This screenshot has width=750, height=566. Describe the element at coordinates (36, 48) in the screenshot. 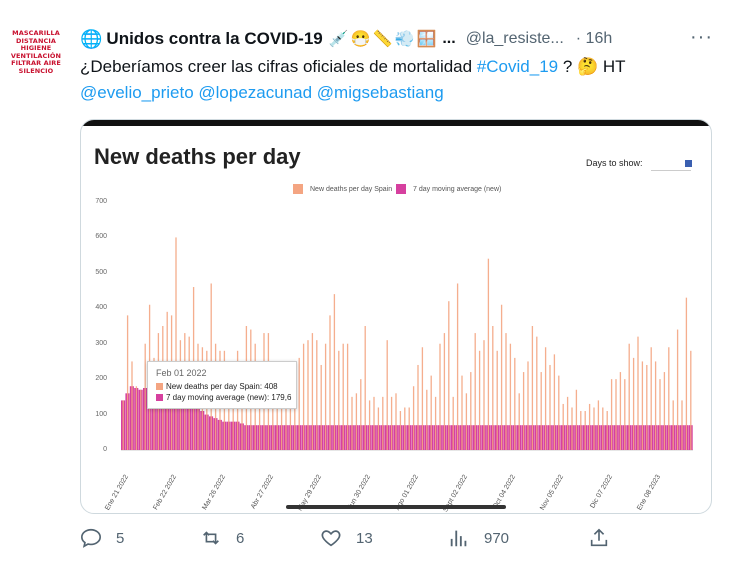

I see `avatar-line: HIGIENE` at that location.